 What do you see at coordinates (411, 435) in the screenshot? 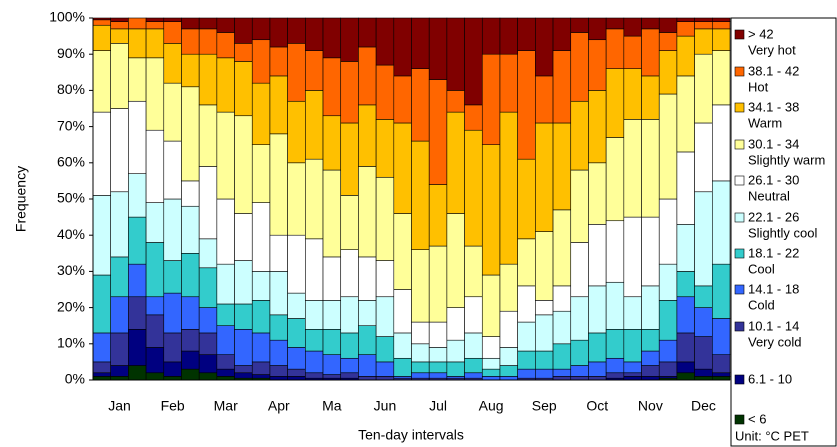
I see `x-axis-label: Ten-day intervals` at bounding box center [411, 435].